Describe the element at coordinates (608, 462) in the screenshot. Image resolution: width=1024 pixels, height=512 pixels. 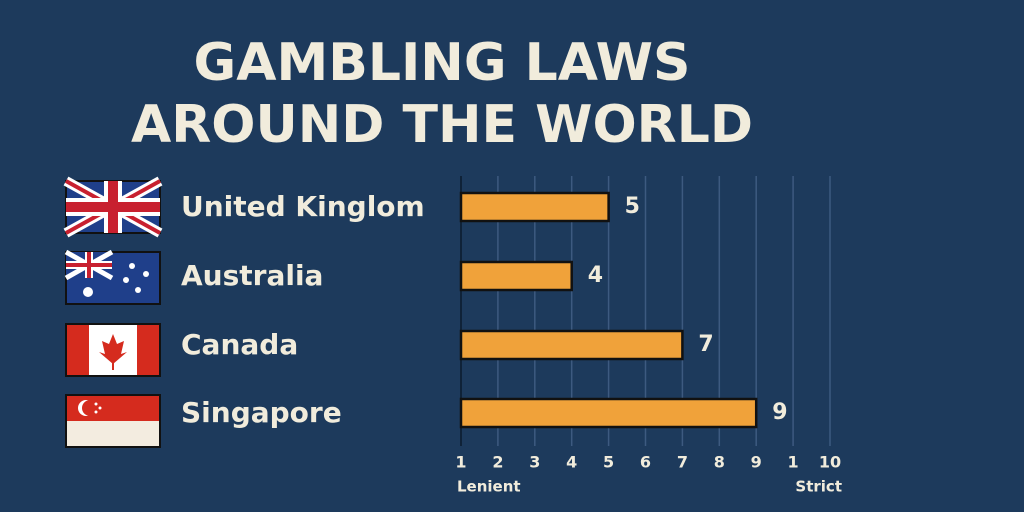
I see `x-tick-label: 5` at that location.